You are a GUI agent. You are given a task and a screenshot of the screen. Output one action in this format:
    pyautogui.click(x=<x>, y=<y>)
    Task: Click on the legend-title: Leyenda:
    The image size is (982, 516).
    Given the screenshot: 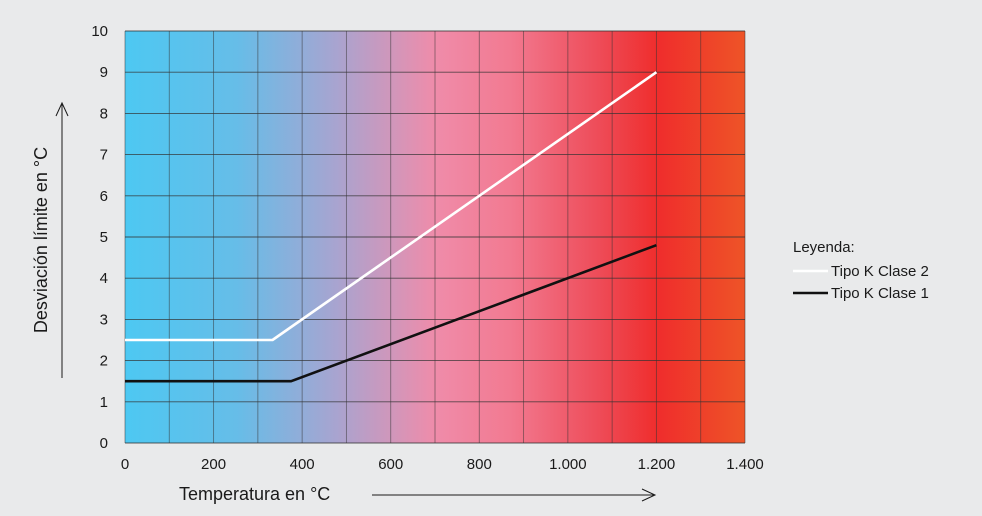 What is the action you would take?
    pyautogui.click(x=824, y=247)
    